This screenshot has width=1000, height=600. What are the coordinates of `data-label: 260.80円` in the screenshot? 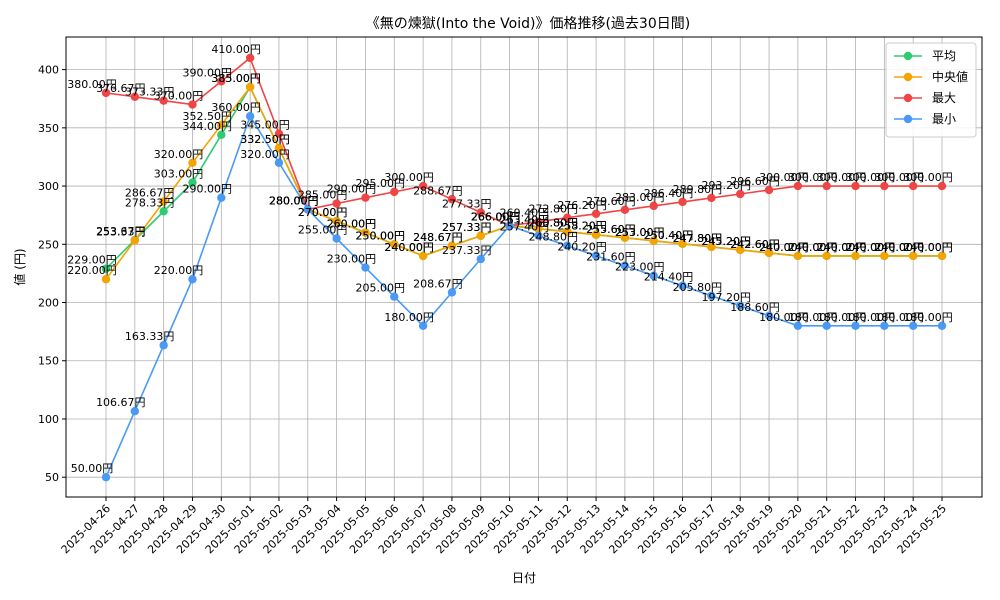 It's located at (553, 223).